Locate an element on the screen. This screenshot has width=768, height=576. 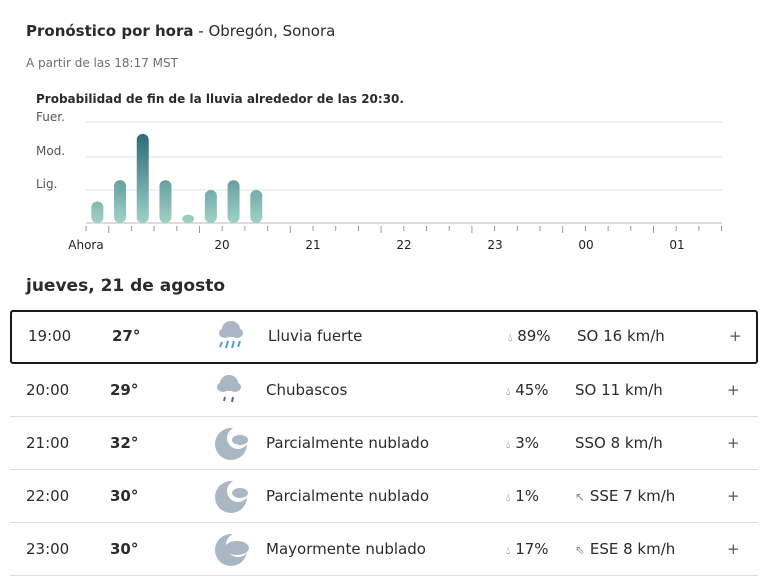
y-tick-label: Mod. is located at coordinates (50, 151).